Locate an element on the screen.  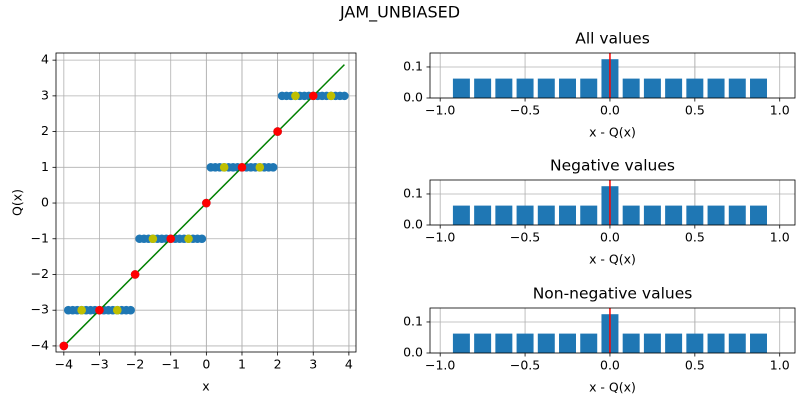
x-tick-label: 1 is located at coordinates (242, 364).